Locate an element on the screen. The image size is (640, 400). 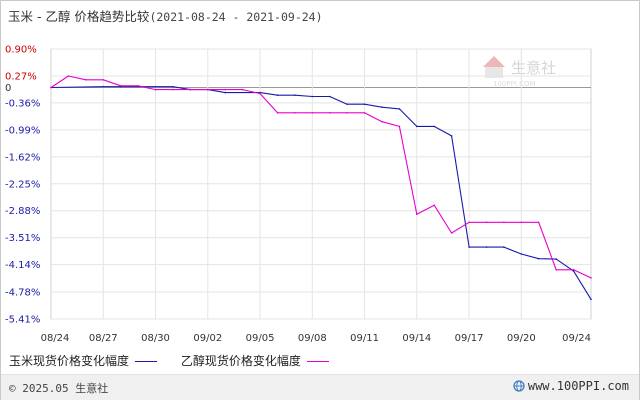
x-tick-label: 09/08 is located at coordinates (312, 338).